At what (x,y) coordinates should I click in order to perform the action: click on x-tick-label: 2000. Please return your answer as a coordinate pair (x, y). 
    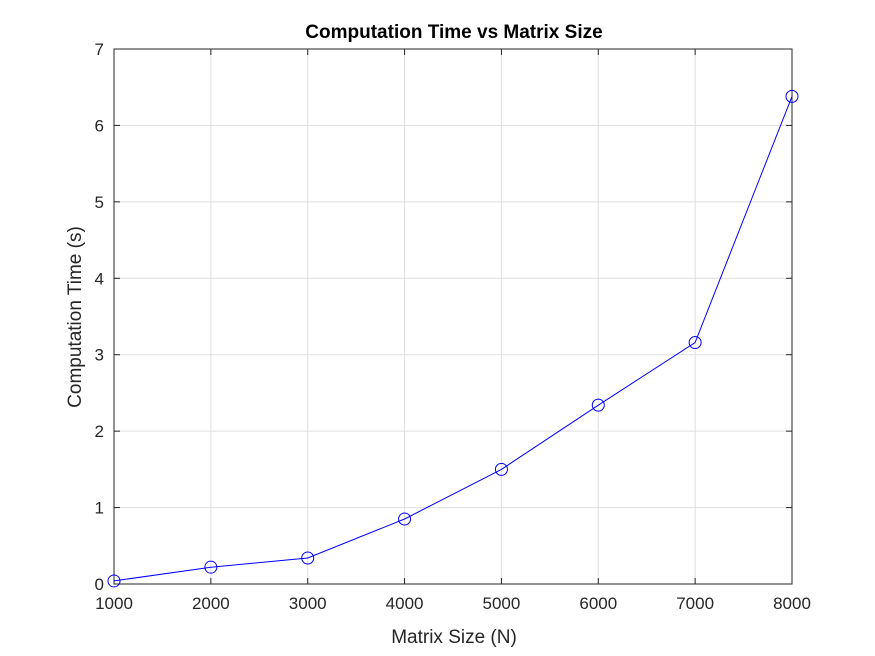
    Looking at the image, I should click on (211, 603).